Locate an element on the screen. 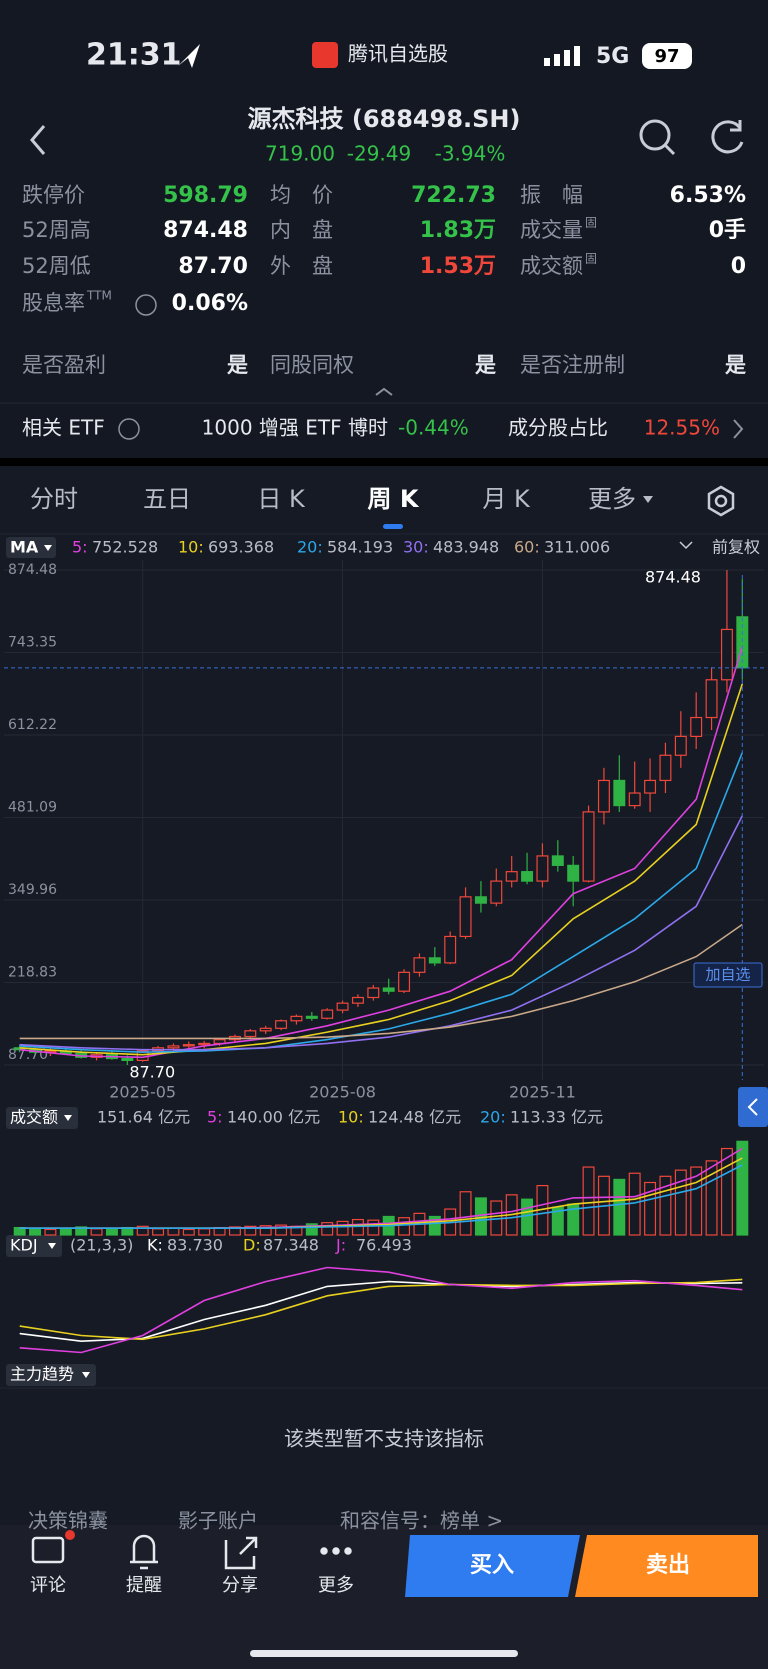 The height and width of the screenshot is (1669, 768). network: 5G is located at coordinates (612, 56).